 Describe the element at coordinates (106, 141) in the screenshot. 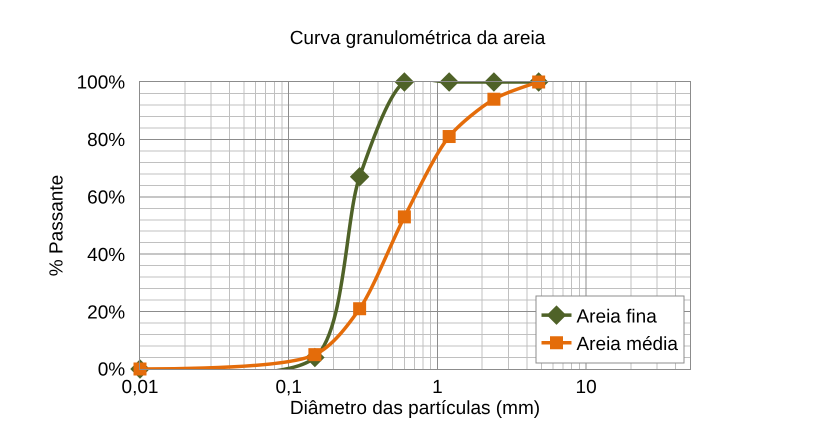

I see `y-tick-label: 80%` at that location.